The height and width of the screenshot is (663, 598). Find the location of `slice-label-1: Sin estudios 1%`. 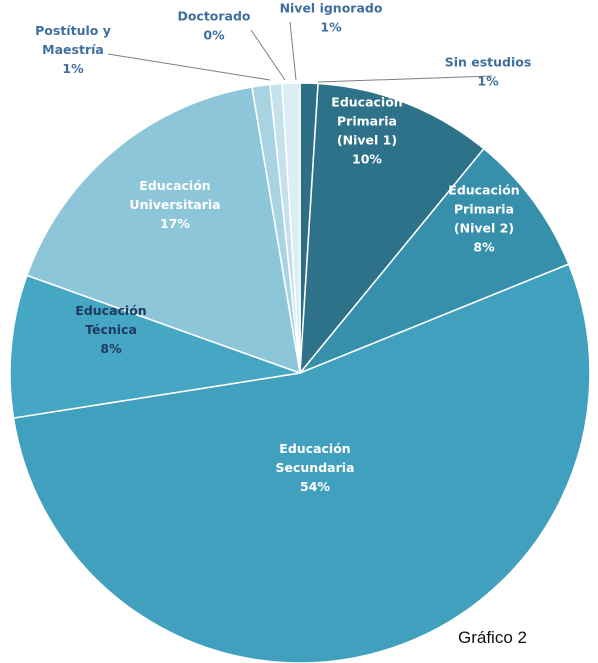

slice-label-1: Sin estudios 1% is located at coordinates (488, 72).